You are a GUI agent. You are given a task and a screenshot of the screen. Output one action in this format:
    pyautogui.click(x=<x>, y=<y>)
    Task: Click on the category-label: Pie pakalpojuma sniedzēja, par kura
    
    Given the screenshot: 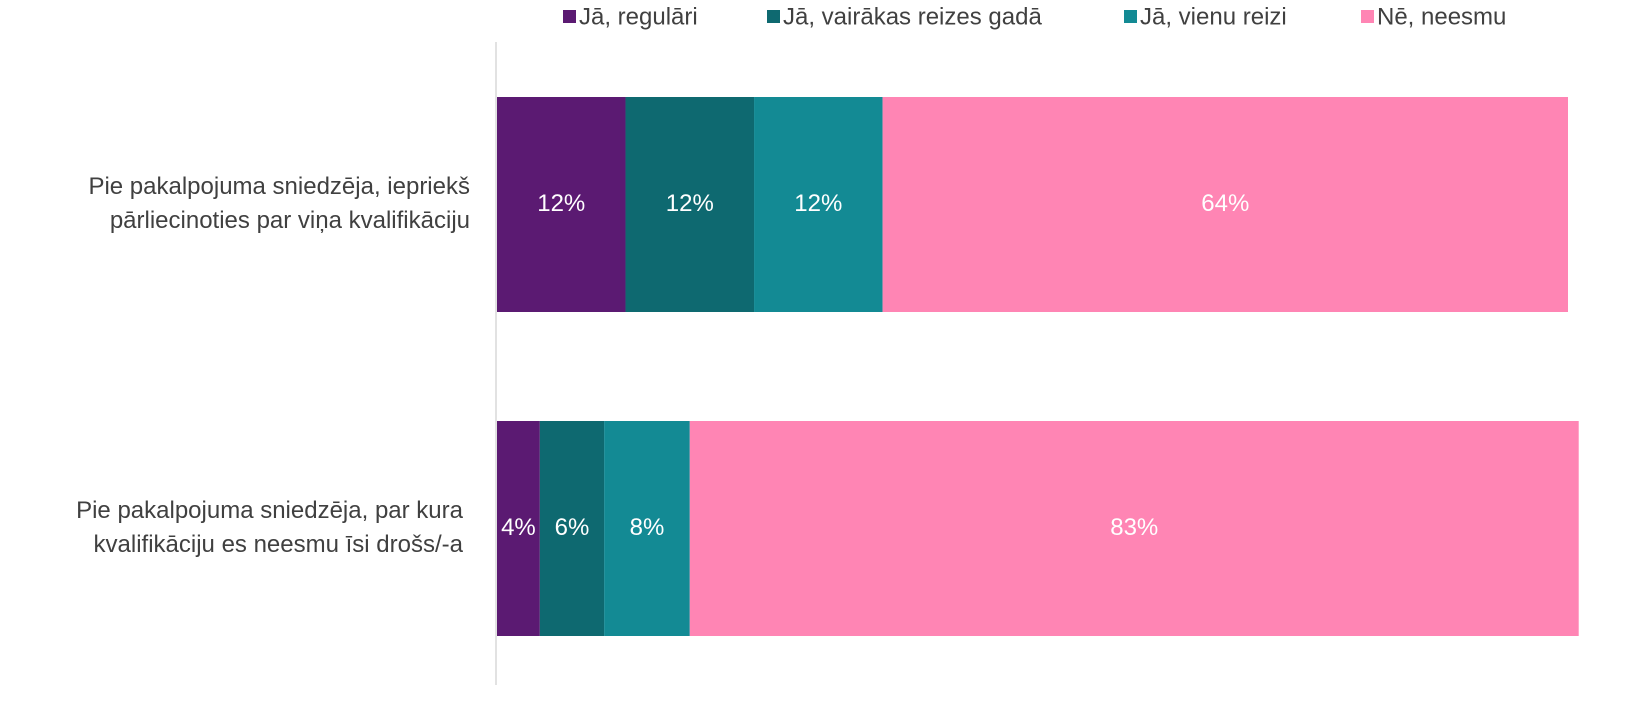 What is the action you would take?
    pyautogui.click(x=270, y=510)
    